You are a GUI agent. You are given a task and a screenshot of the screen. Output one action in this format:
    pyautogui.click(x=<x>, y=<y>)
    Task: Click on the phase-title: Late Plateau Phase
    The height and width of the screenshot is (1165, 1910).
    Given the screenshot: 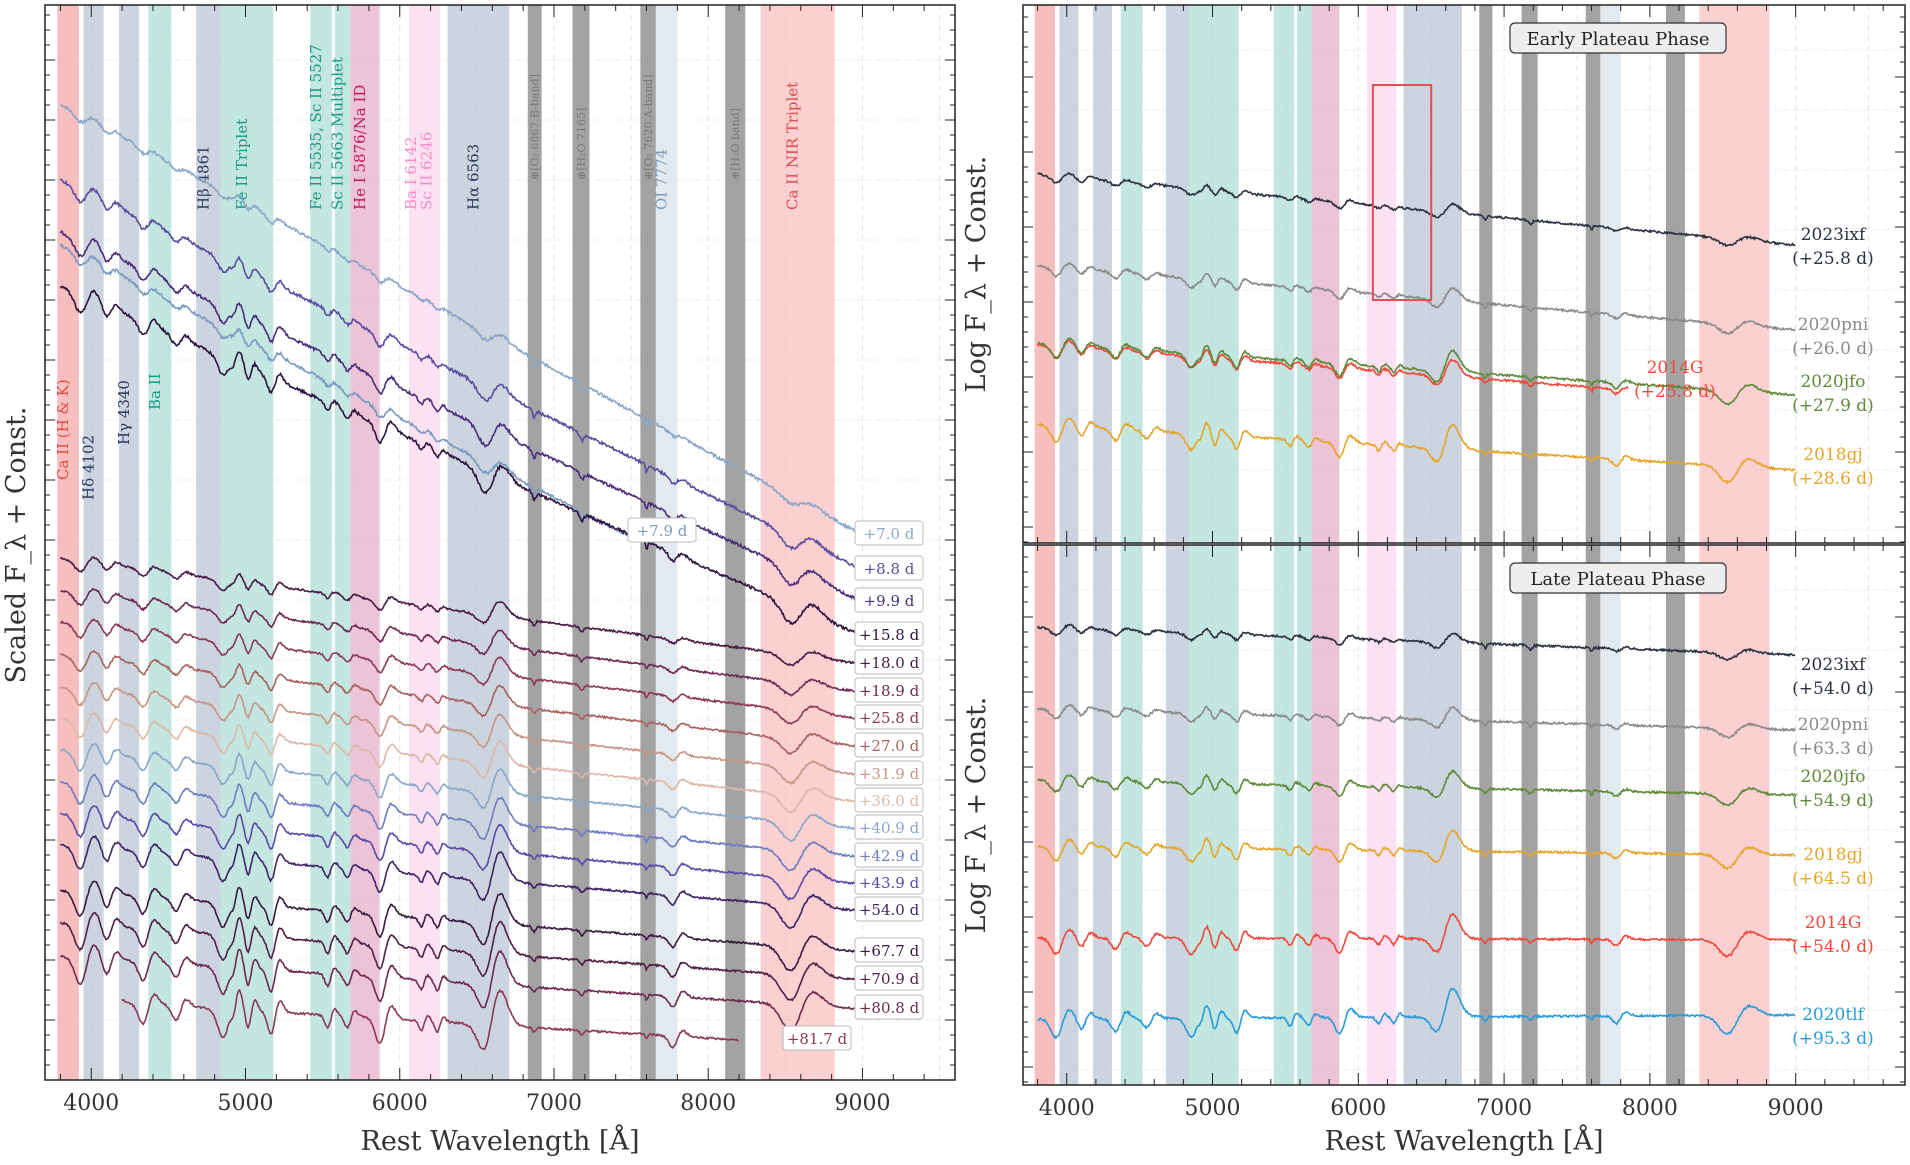 What is the action you would take?
    pyautogui.click(x=1617, y=579)
    